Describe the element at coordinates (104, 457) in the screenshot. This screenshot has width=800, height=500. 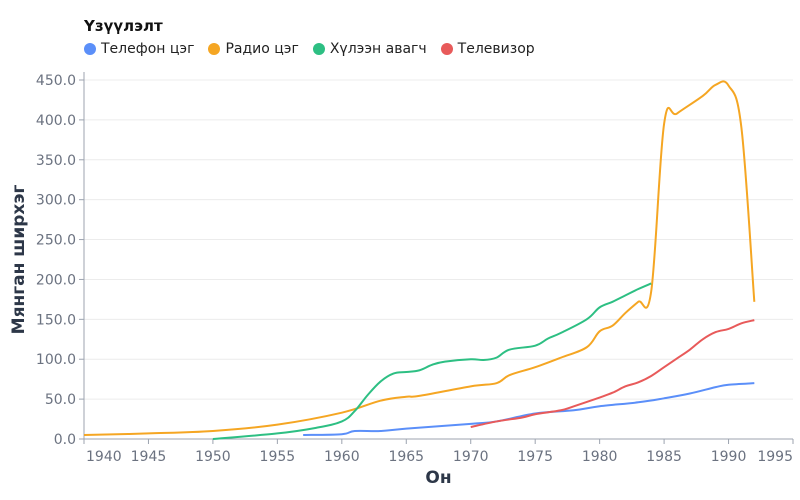
I see `x-tick-label: 1940` at that location.